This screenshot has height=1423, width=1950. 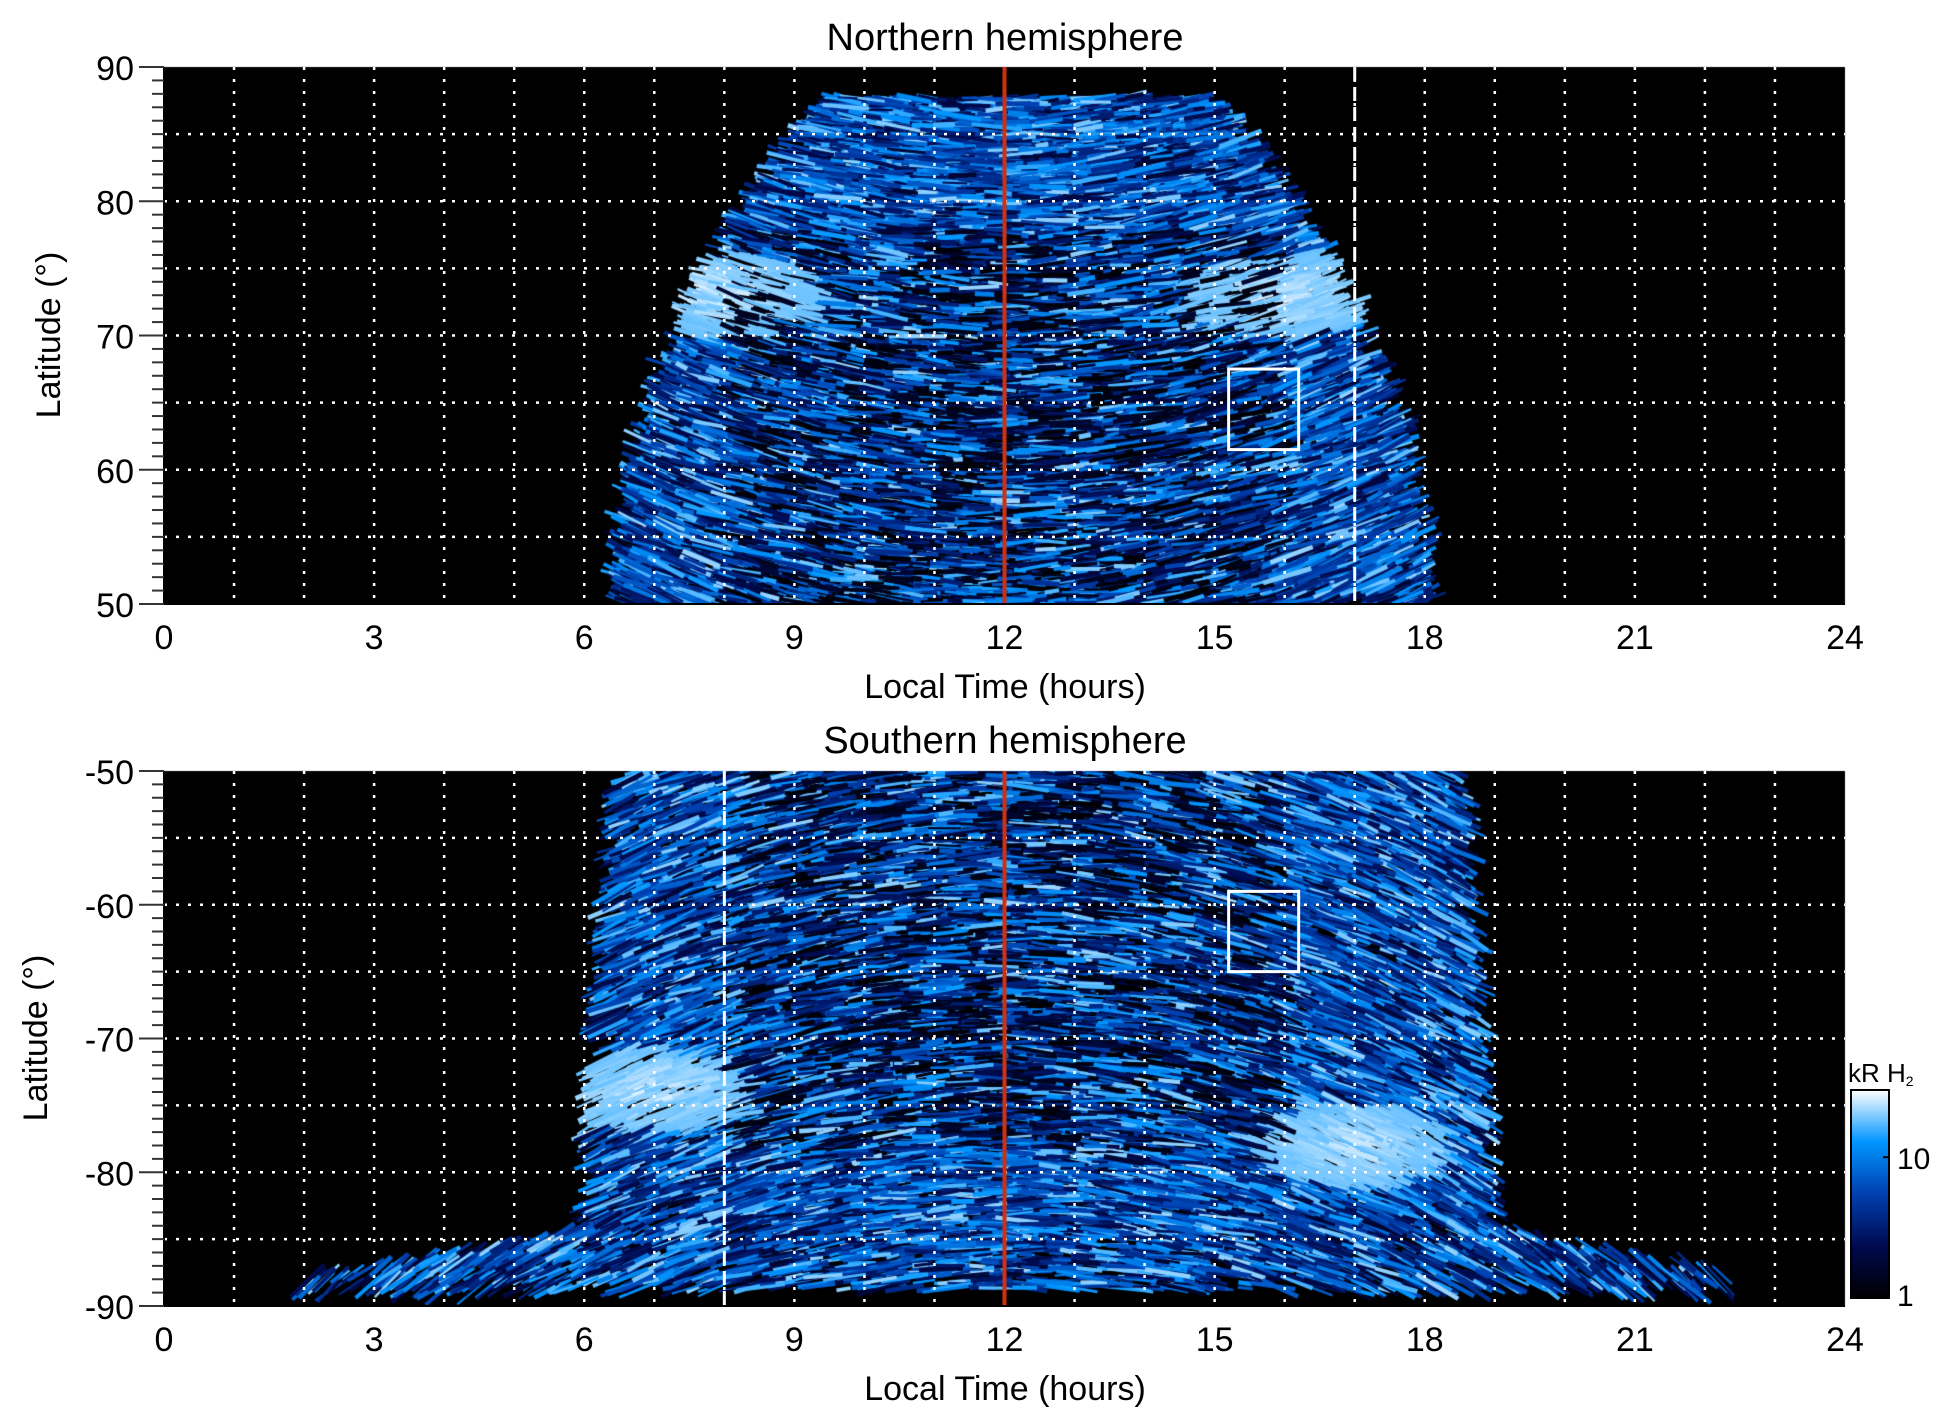 What do you see at coordinates (115, 203) in the screenshot?
I see `y-tick-label: 80` at bounding box center [115, 203].